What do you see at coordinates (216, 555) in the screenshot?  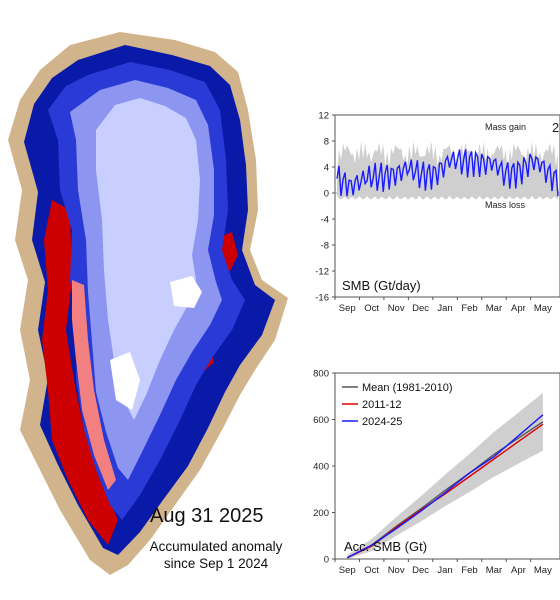 I see `map-caption: Accumulated anomaly since Sep 1 2024` at bounding box center [216, 555].